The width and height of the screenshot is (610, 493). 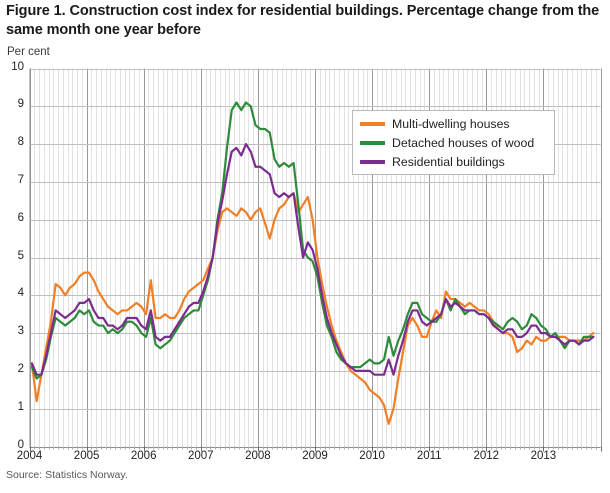 I want to click on x-axis-tick-label: 2007, so click(x=201, y=456).